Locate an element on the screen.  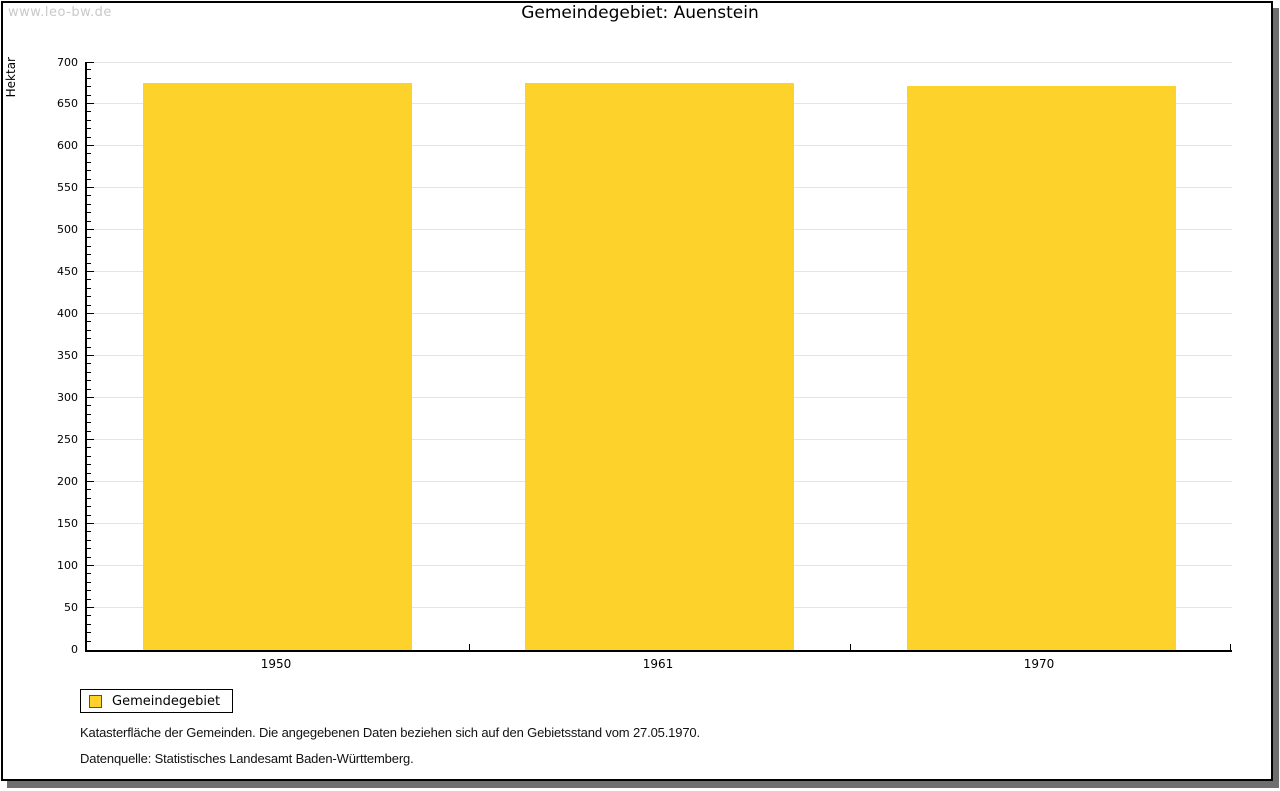
legend-label: Gemeindegebiet is located at coordinates (166, 701).